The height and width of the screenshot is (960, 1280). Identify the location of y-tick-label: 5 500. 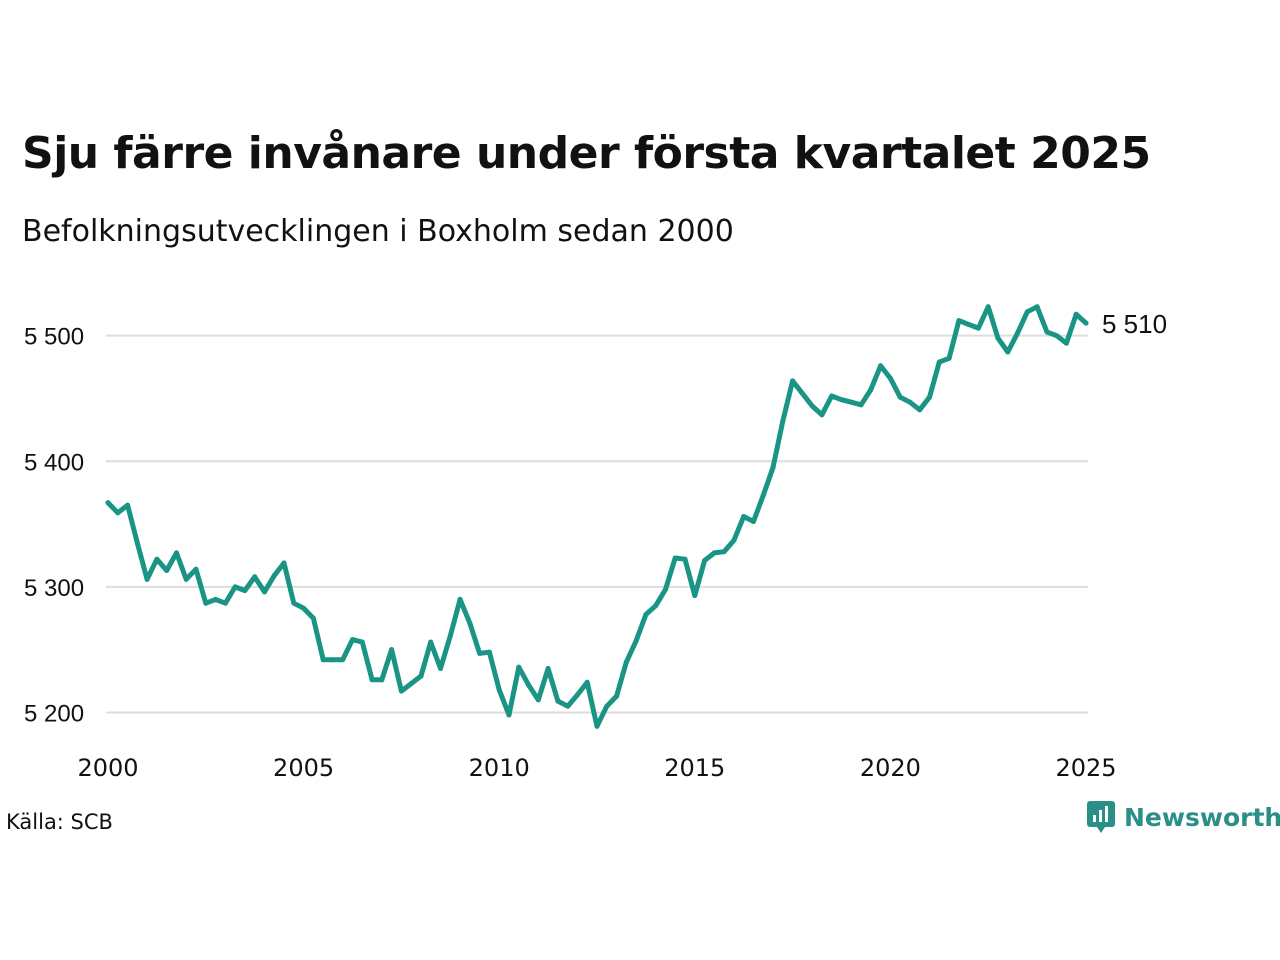
(54, 337).